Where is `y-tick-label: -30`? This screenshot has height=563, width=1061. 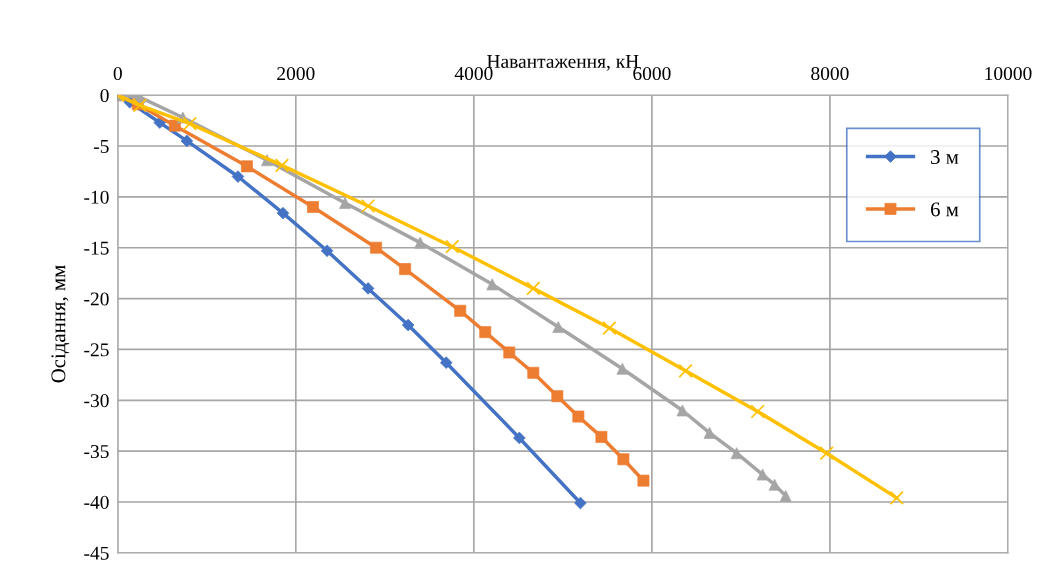
y-tick-label: -30 is located at coordinates (96, 401).